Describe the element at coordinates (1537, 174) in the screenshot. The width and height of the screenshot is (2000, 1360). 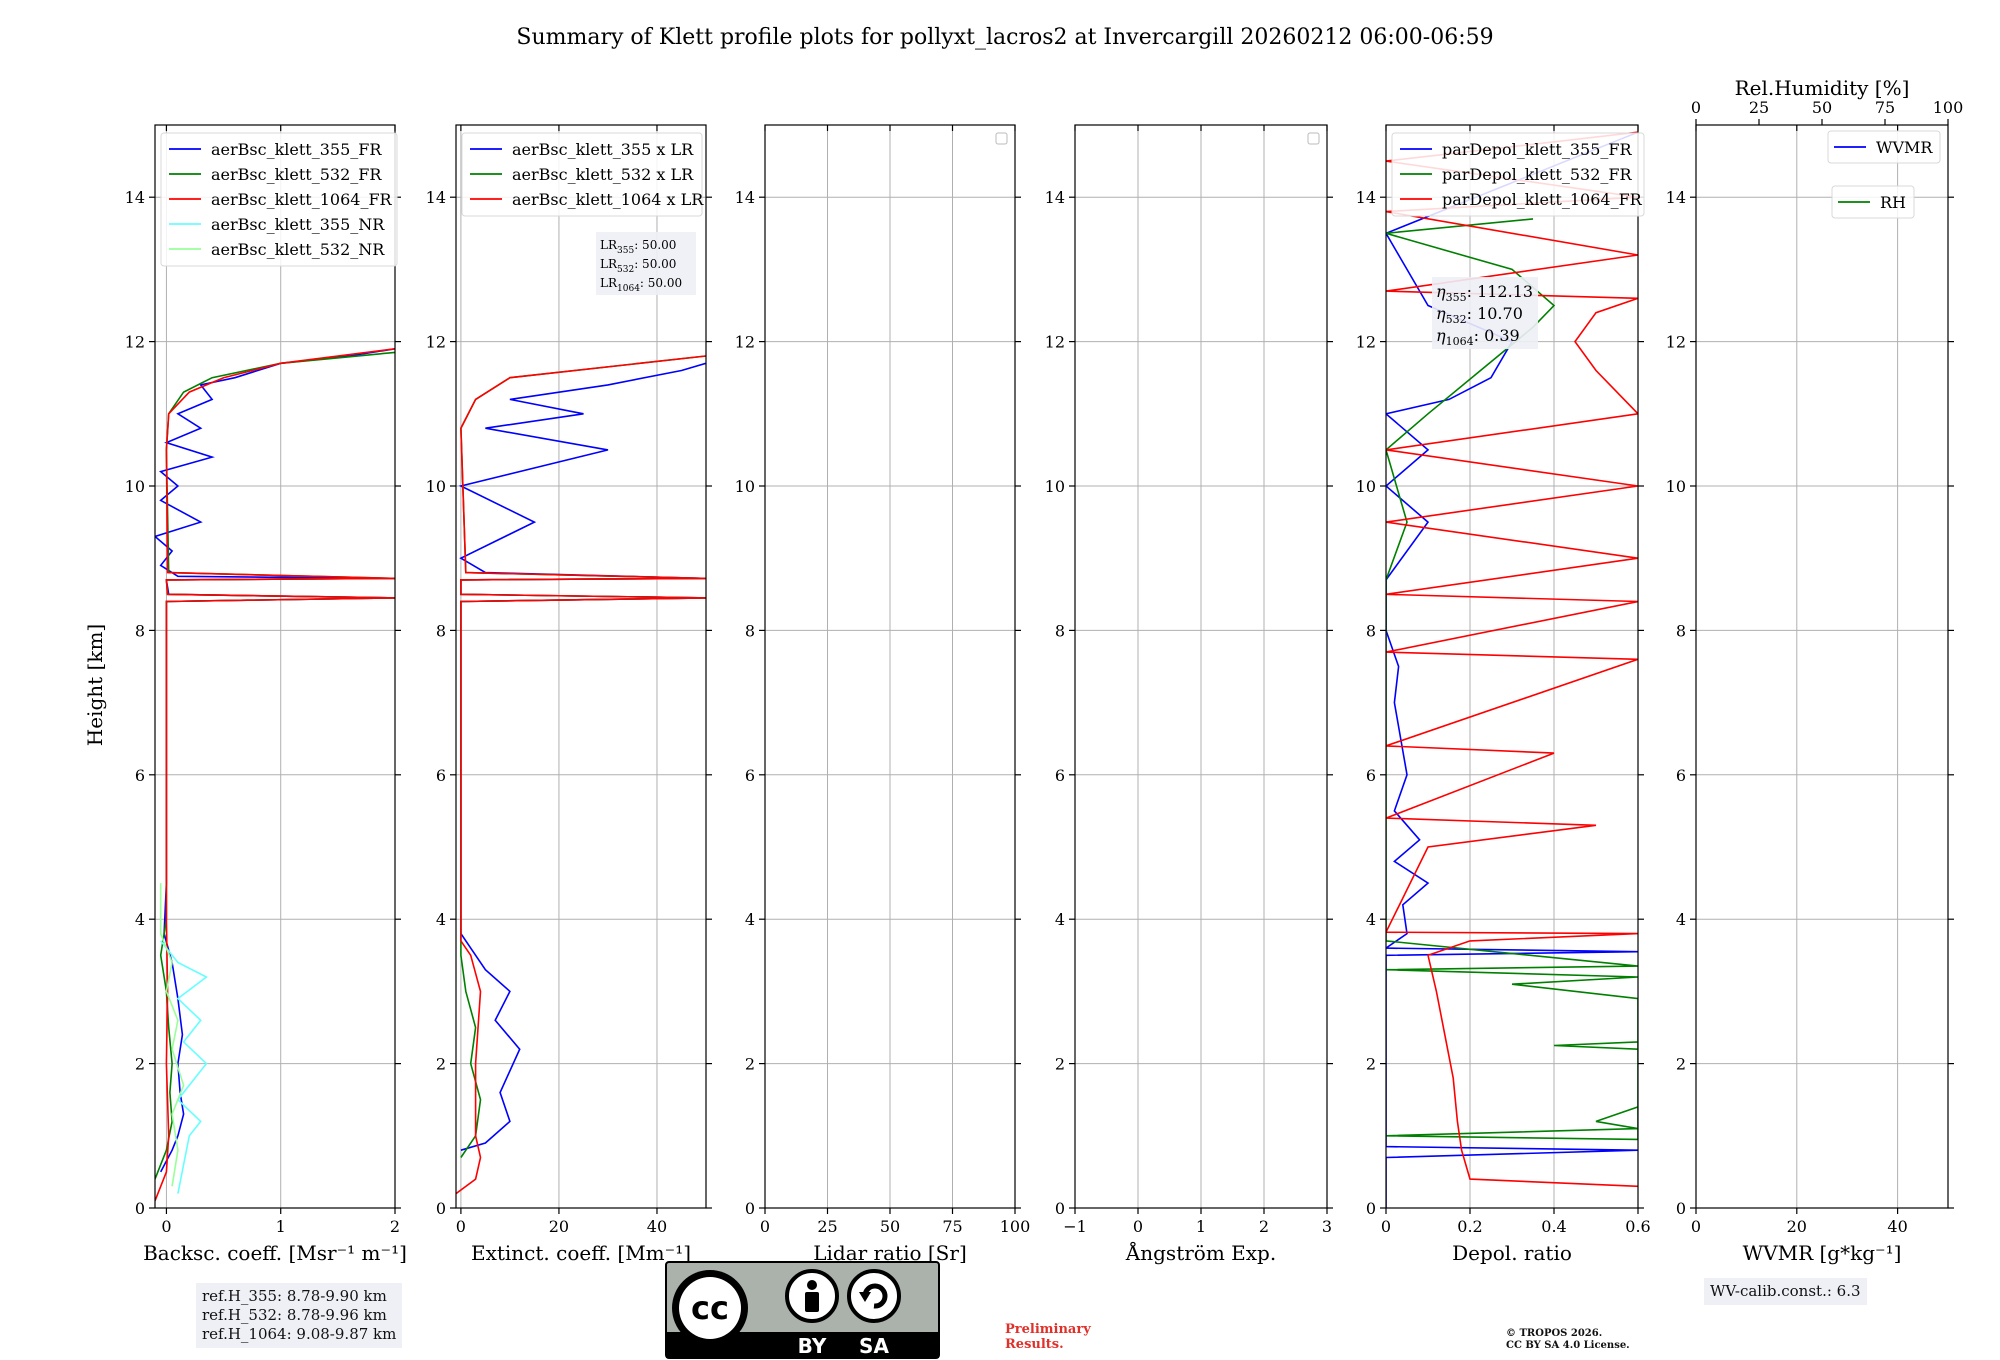
I see `legend-entry: parDepol_klett_532_FR` at that location.